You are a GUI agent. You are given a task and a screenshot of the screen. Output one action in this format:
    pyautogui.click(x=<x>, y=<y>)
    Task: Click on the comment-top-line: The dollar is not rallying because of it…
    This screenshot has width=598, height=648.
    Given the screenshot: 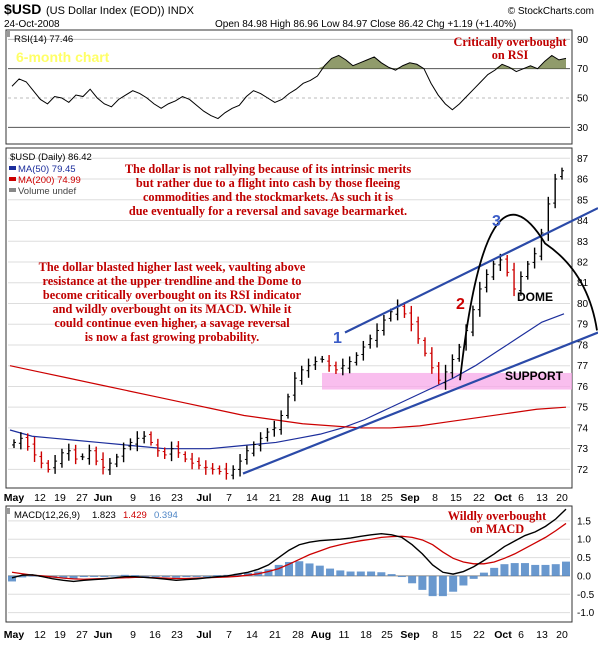 What is the action you would take?
    pyautogui.click(x=268, y=169)
    